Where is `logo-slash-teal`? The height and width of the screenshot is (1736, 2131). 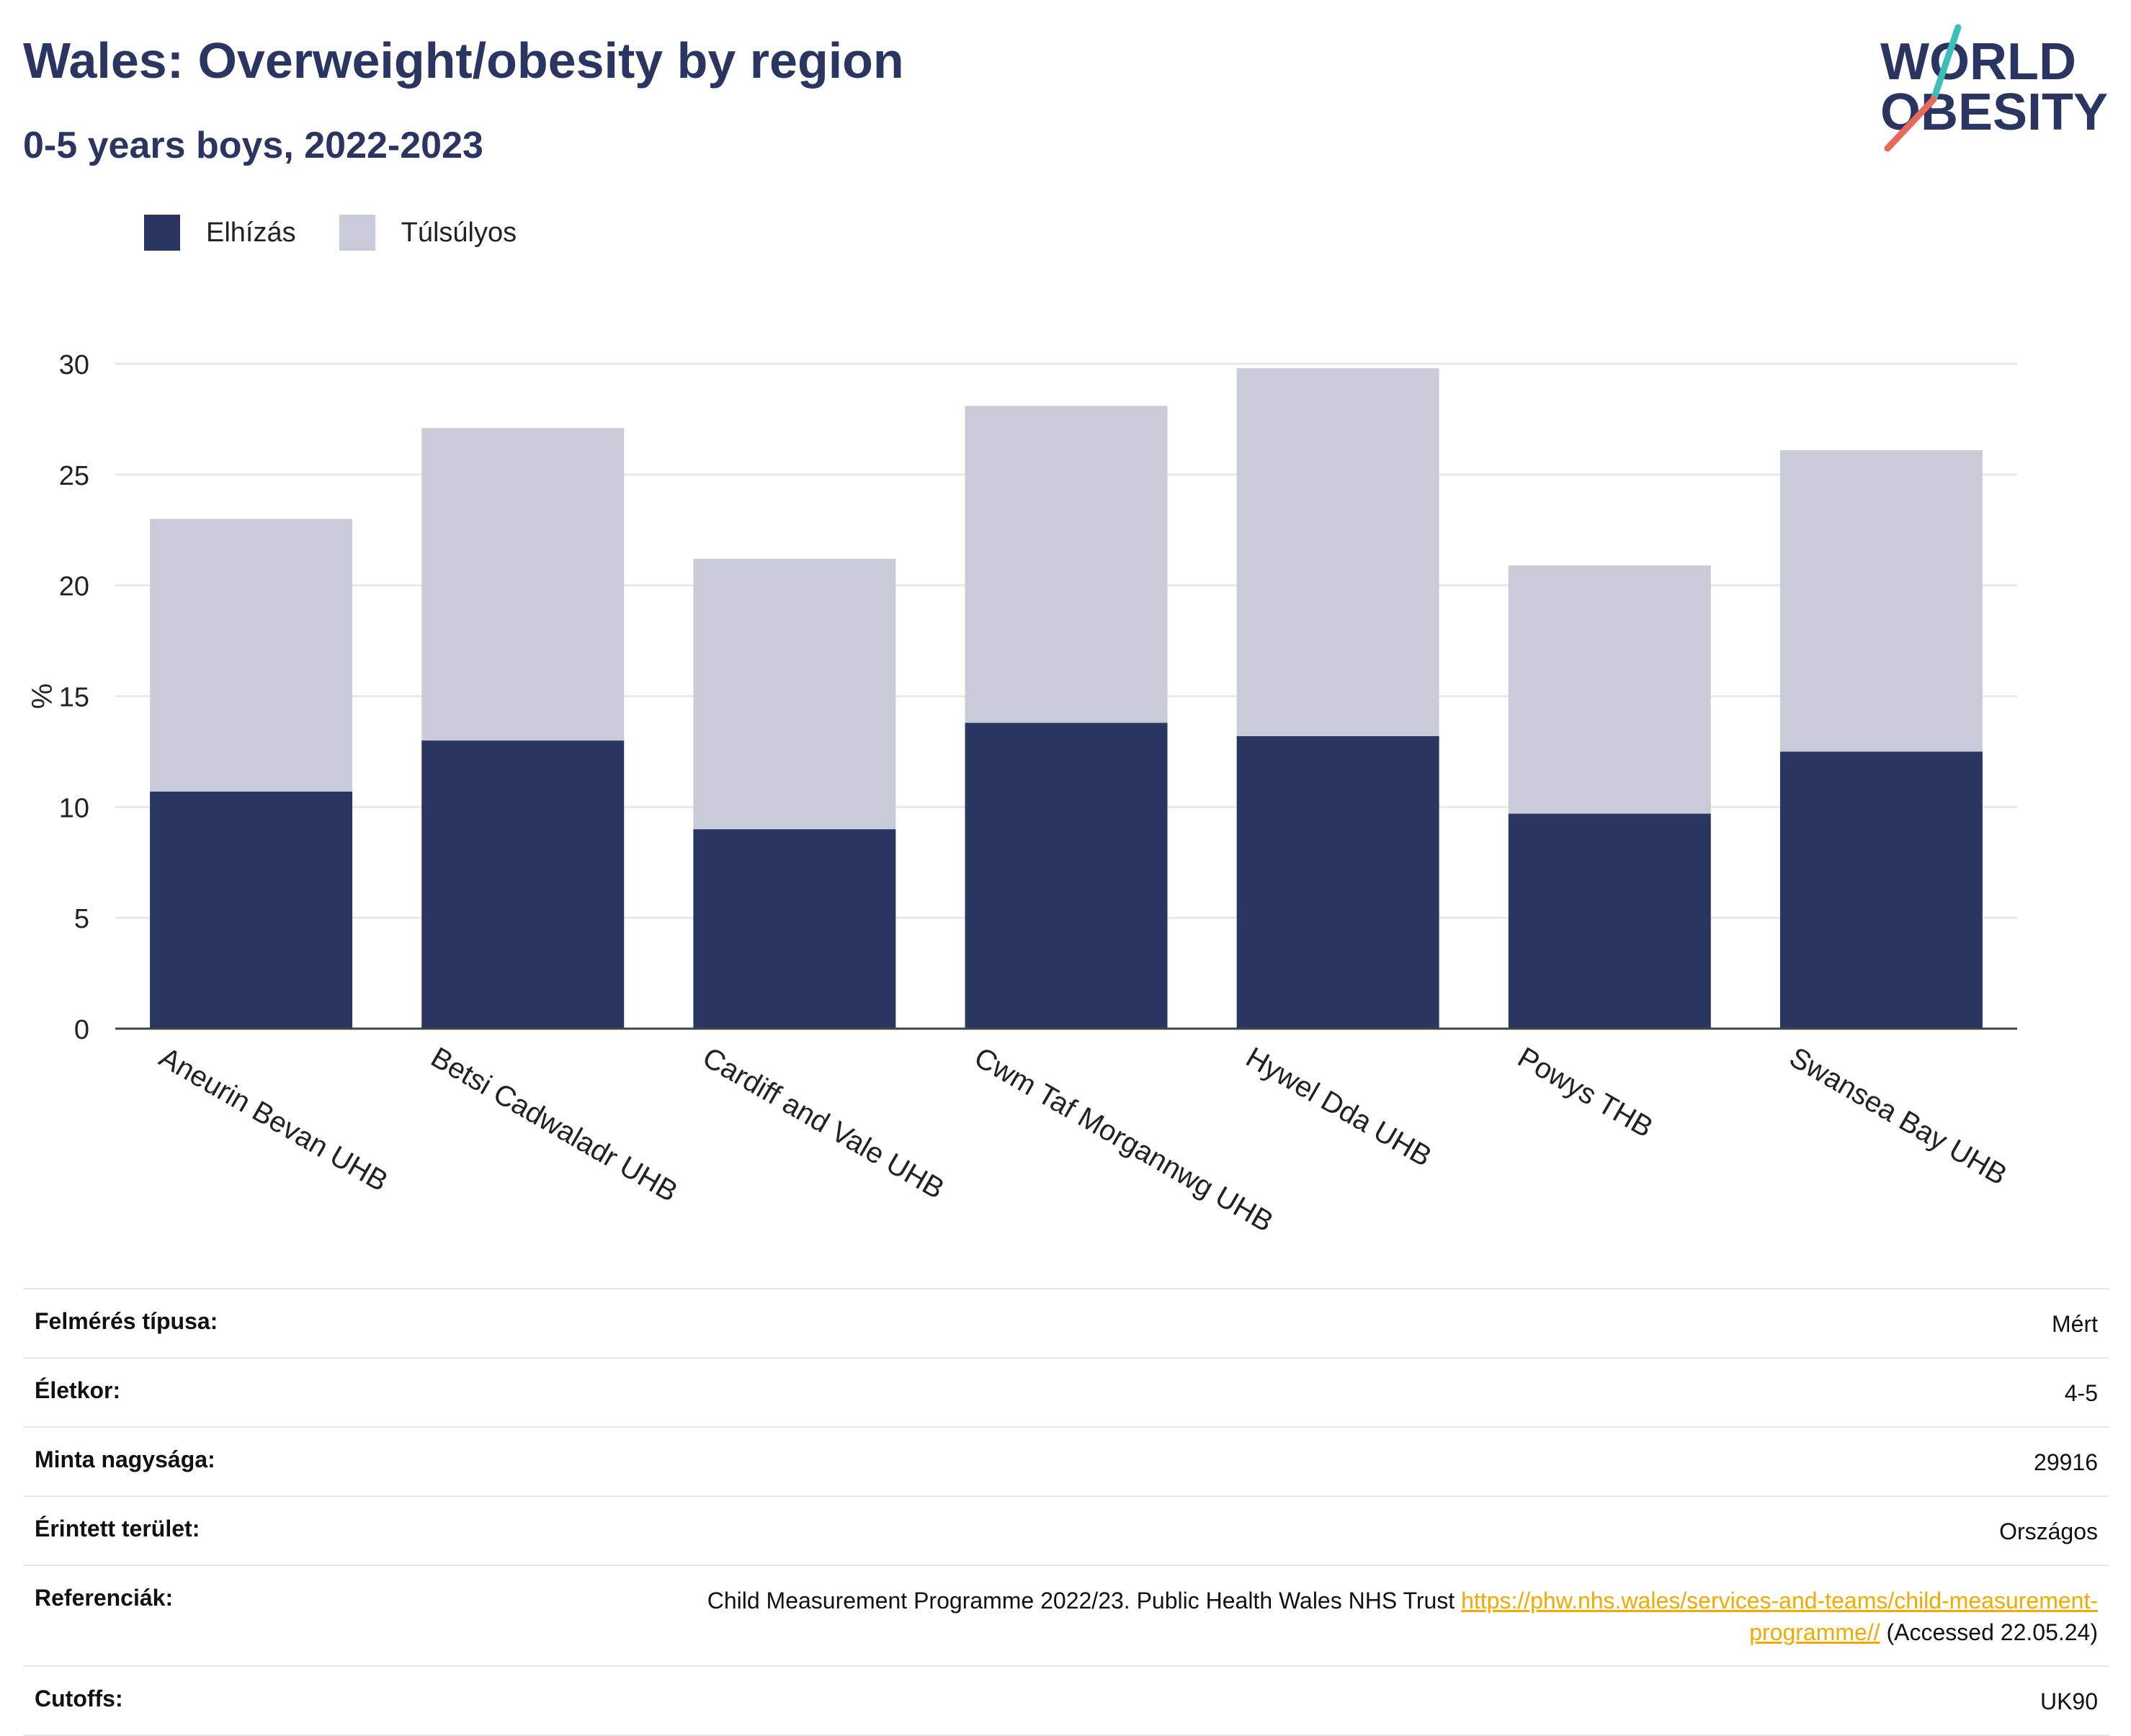
logo-slash-teal is located at coordinates (1946, 64).